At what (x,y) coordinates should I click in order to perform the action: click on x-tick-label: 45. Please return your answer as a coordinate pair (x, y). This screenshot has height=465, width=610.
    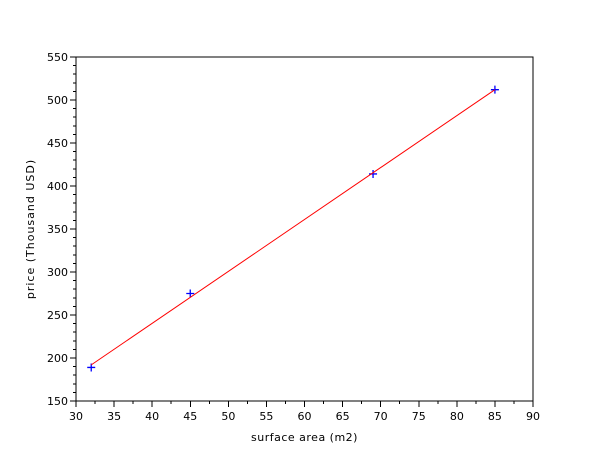
    Looking at the image, I should click on (190, 416).